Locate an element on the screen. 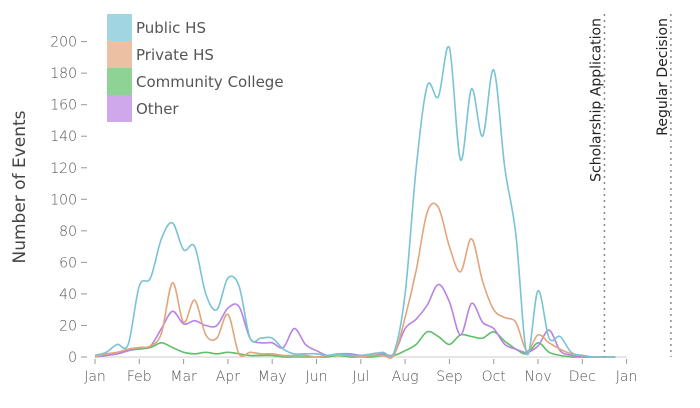  x-tick-label: Nov is located at coordinates (537, 377).